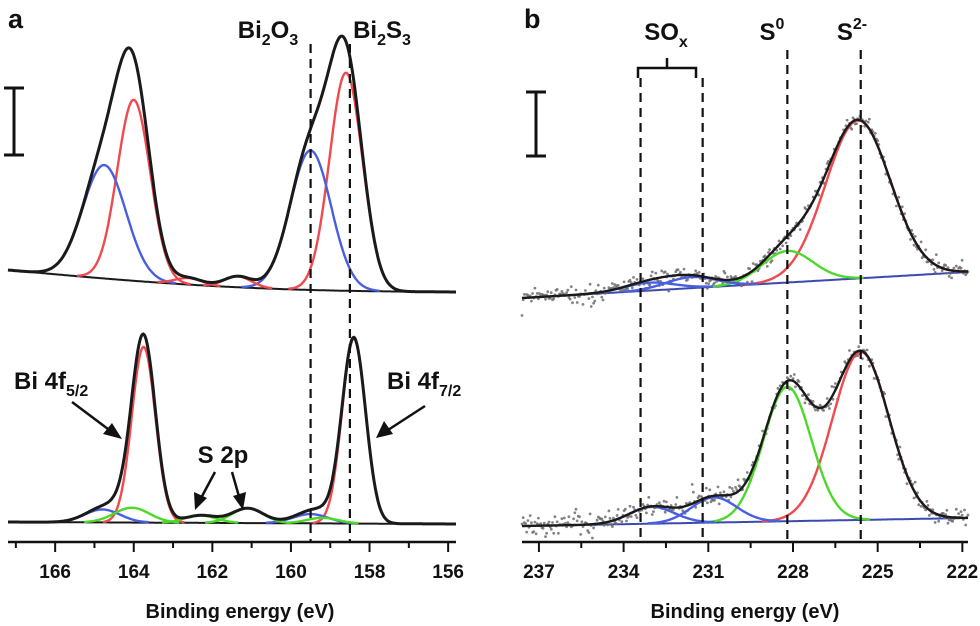 The image size is (980, 626). What do you see at coordinates (240, 612) in the screenshot?
I see `panel-a-x-axis-title: Binding energy (eV)` at bounding box center [240, 612].